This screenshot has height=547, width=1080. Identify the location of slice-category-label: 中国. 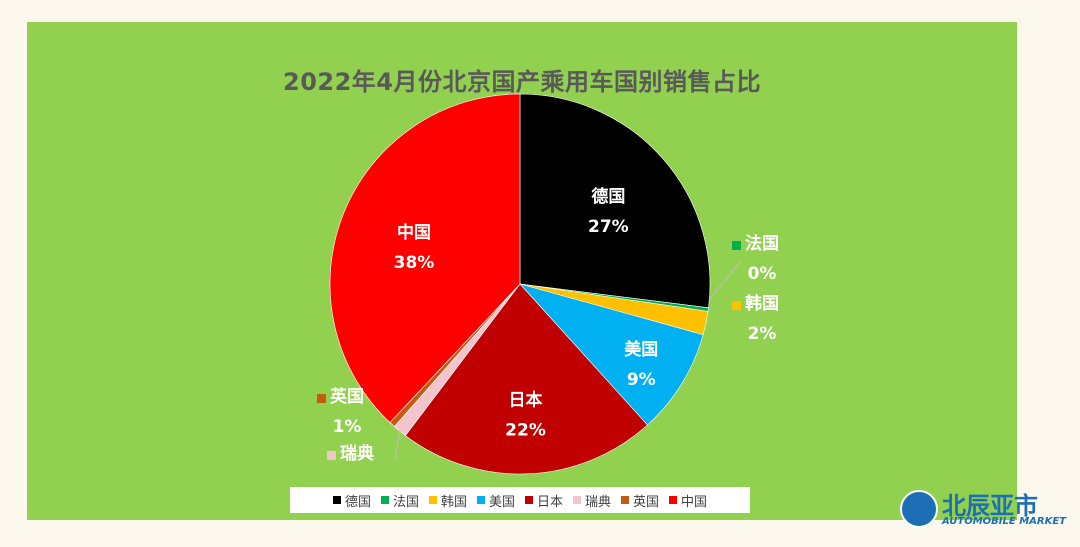
(414, 232).